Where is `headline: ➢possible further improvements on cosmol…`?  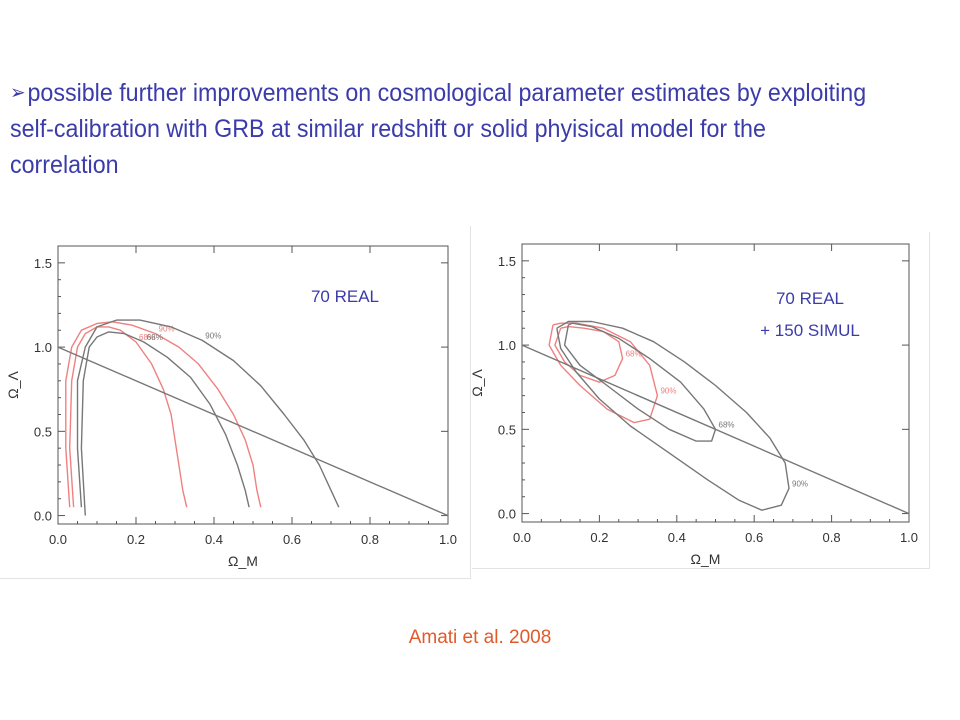
headline: ➢possible further improvements on cosmol… is located at coordinates (445, 128).